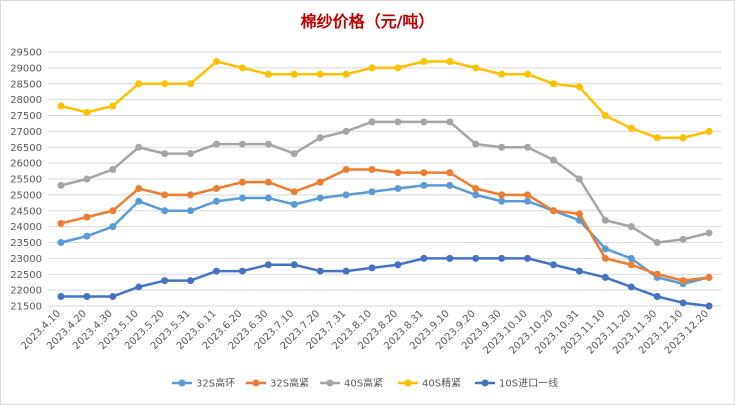 The height and width of the screenshot is (405, 735). Describe the element at coordinates (26, 84) in the screenshot. I see `y-tick-label: 28500` at that location.